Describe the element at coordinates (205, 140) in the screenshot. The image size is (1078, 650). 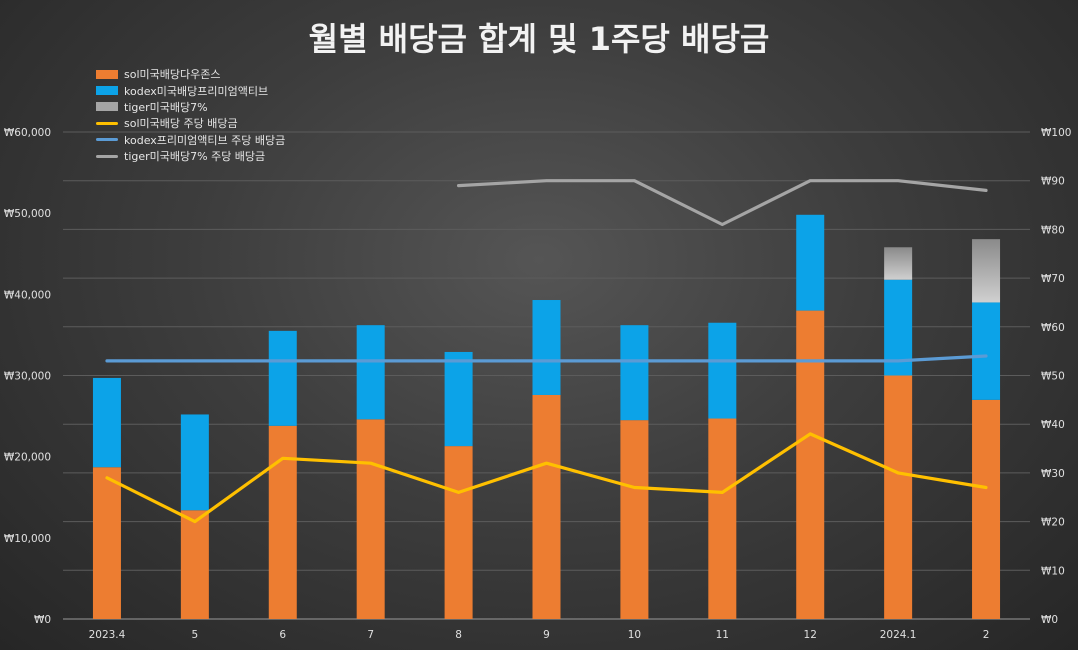
I see `legend-label: kodex프리미엄액티브 주당 배당금` at that location.